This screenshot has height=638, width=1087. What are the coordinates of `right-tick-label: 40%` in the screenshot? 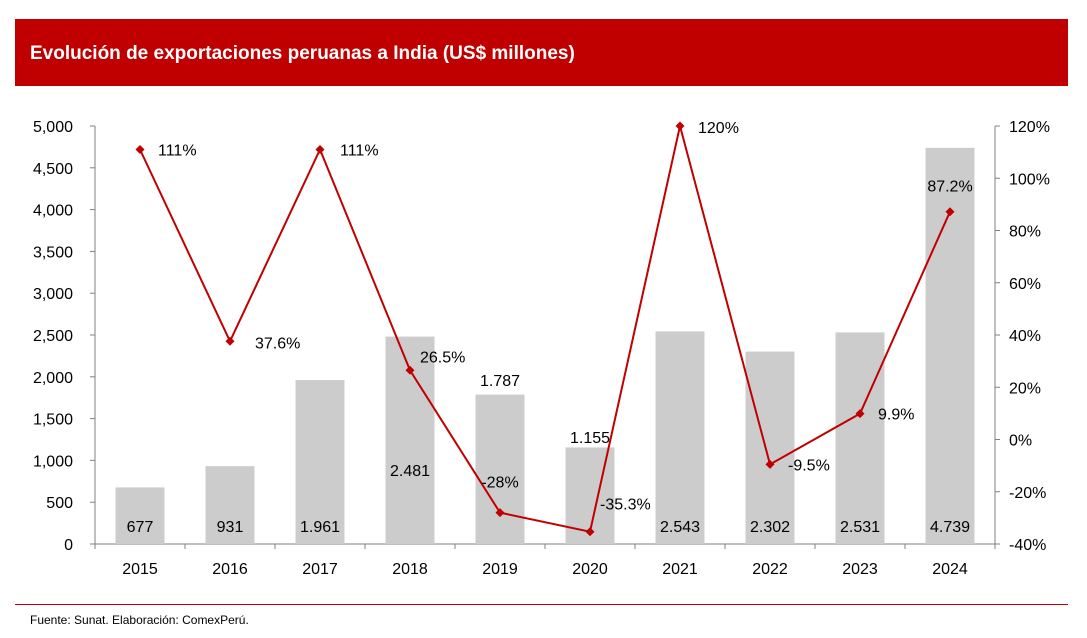 It's located at (1025, 336).